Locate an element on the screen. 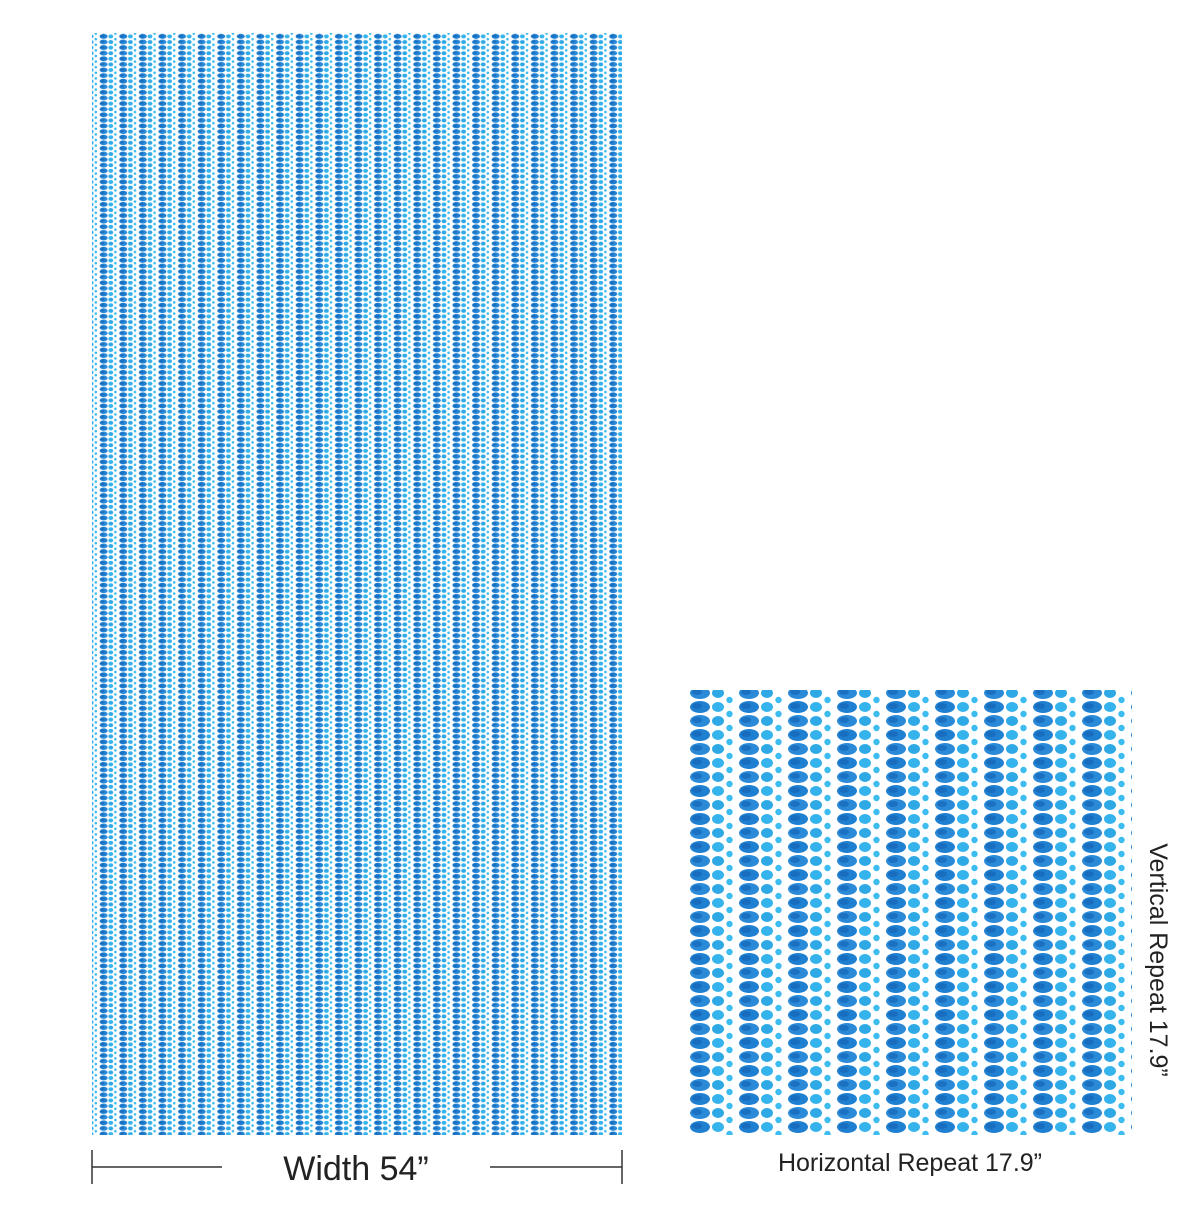 The height and width of the screenshot is (1205, 1200). width-label: Width 54” is located at coordinates (356, 1169).